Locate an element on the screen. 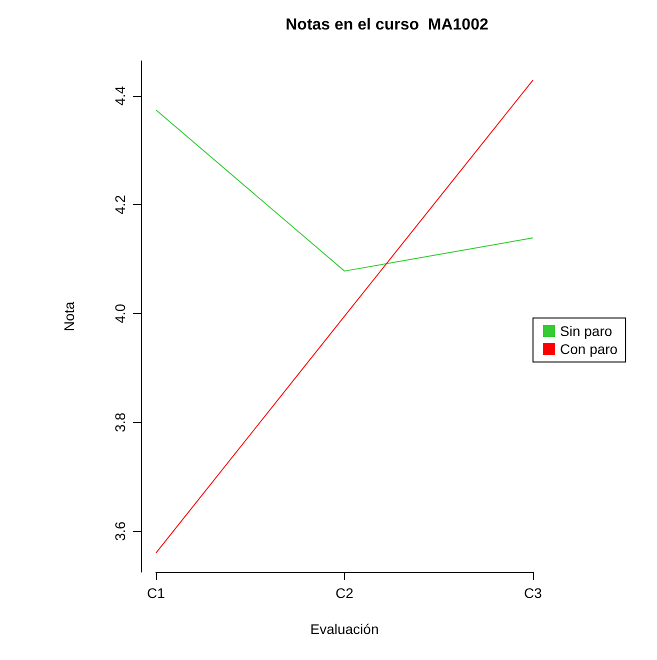 The width and height of the screenshot is (657, 660). x-tick-label: C3 is located at coordinates (533, 593).